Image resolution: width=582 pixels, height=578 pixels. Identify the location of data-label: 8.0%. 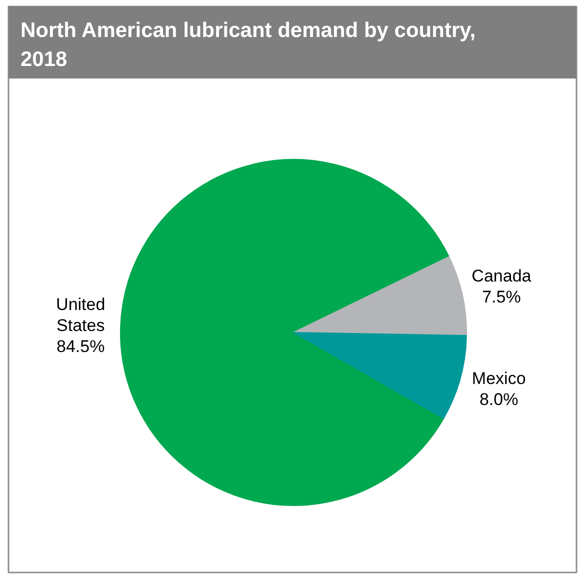
(498, 400).